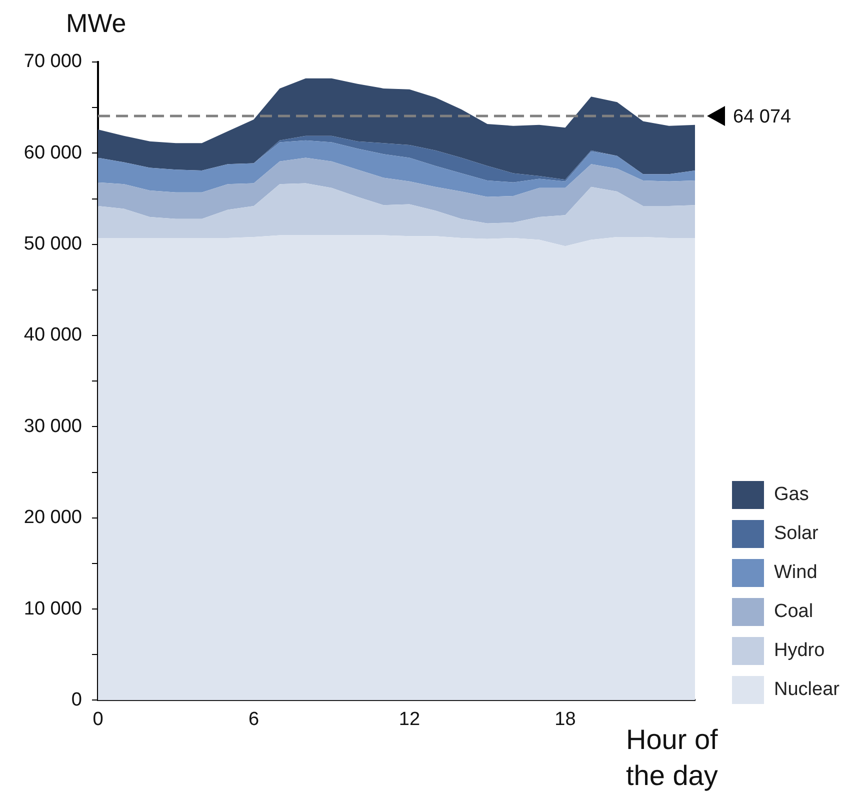  I want to click on legend-label: Hydro, so click(799, 651).